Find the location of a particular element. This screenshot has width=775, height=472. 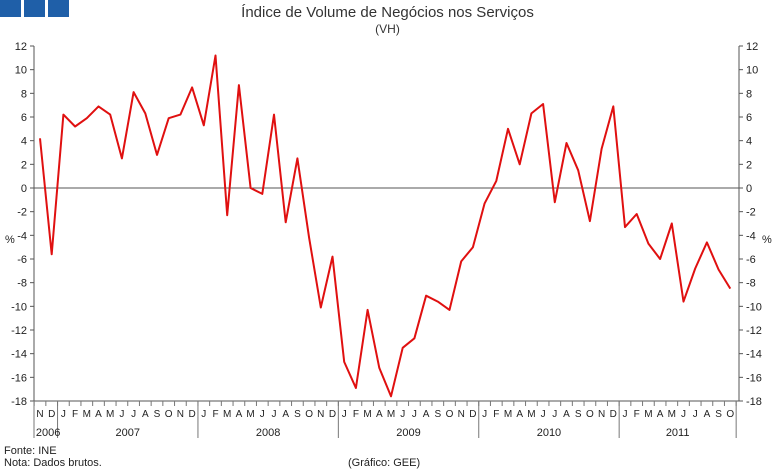

year-label: 2011 is located at coordinates (678, 433).